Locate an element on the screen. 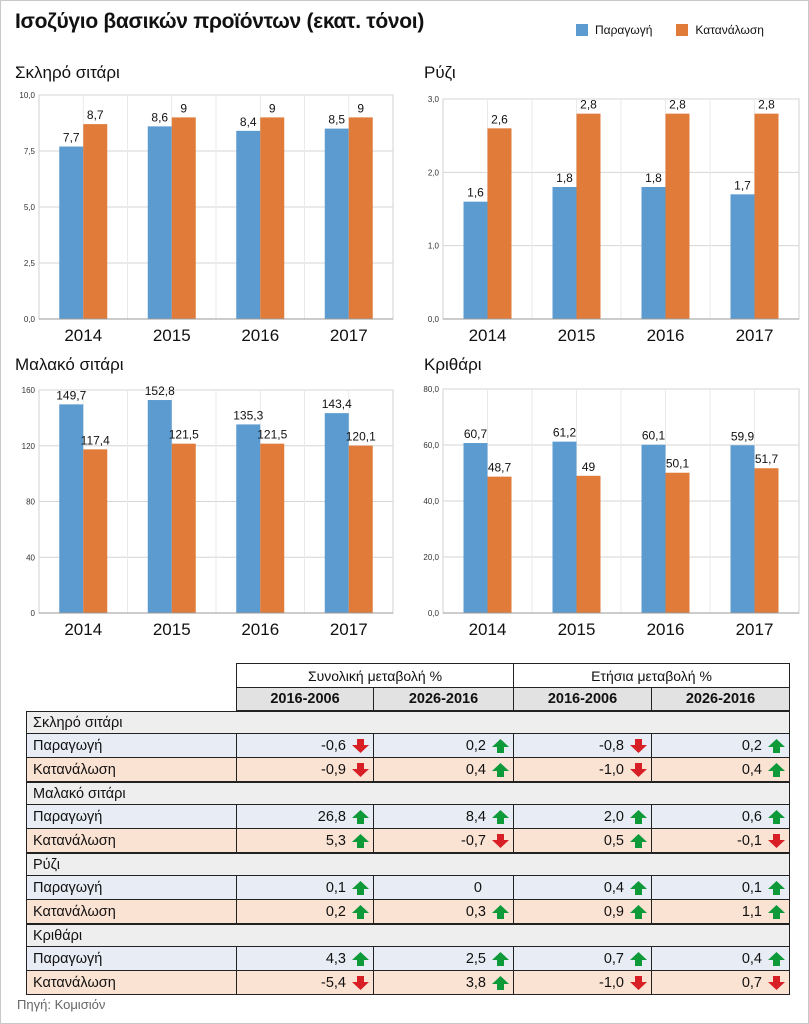  data-label: 1,8 is located at coordinates (564, 178).